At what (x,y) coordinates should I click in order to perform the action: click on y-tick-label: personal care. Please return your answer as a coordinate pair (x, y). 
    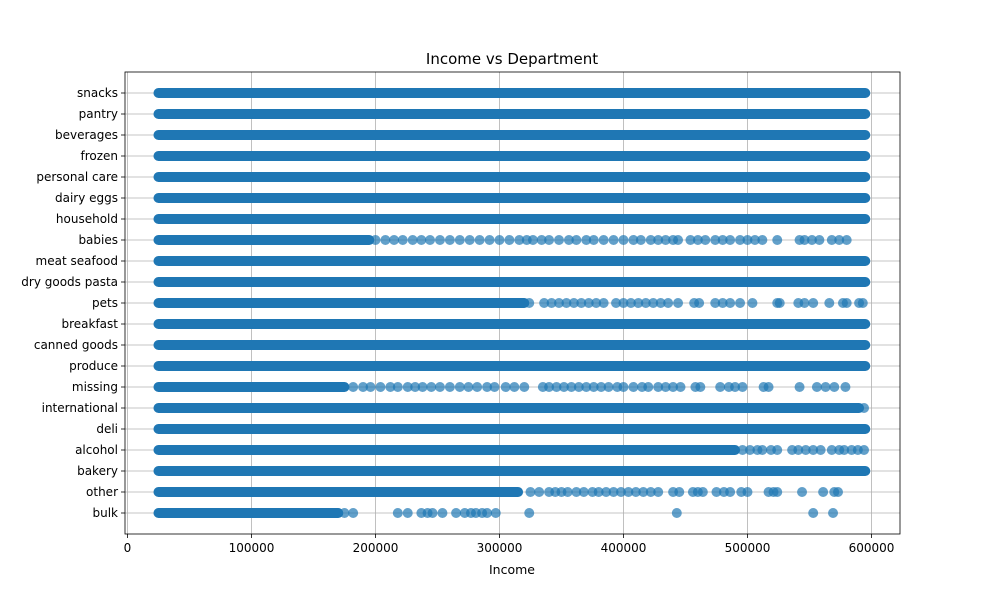
    Looking at the image, I should click on (77, 177).